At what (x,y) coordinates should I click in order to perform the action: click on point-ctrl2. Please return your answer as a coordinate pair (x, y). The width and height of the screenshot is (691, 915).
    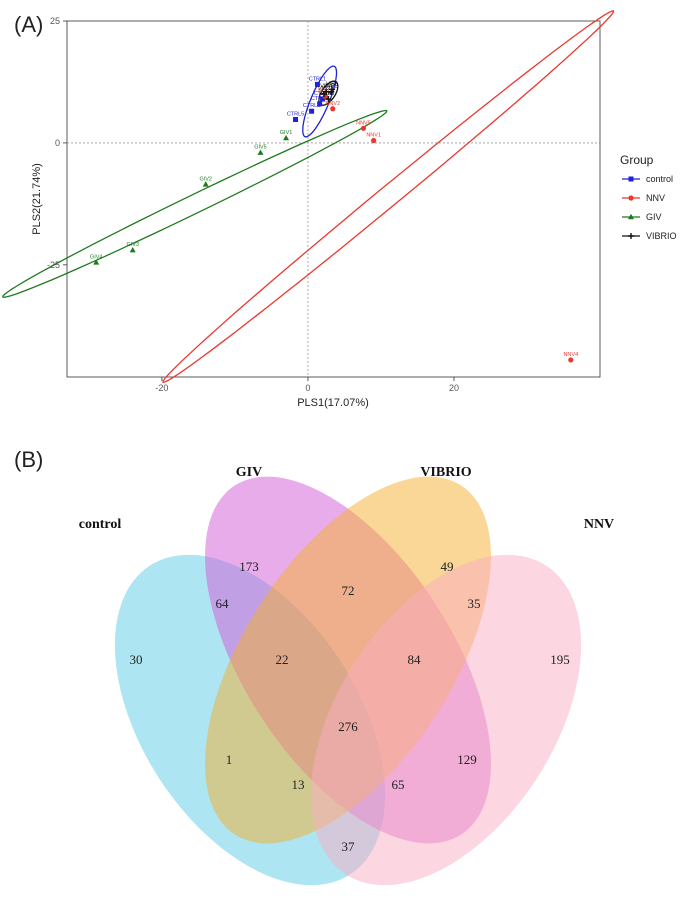
    Looking at the image, I should click on (312, 111).